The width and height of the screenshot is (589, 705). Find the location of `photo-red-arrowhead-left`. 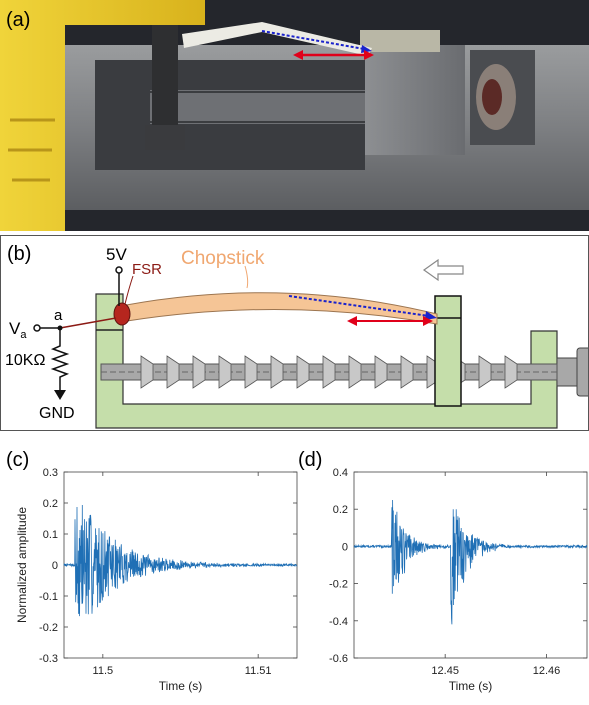

photo-red-arrowhead-left is located at coordinates (298, 55).